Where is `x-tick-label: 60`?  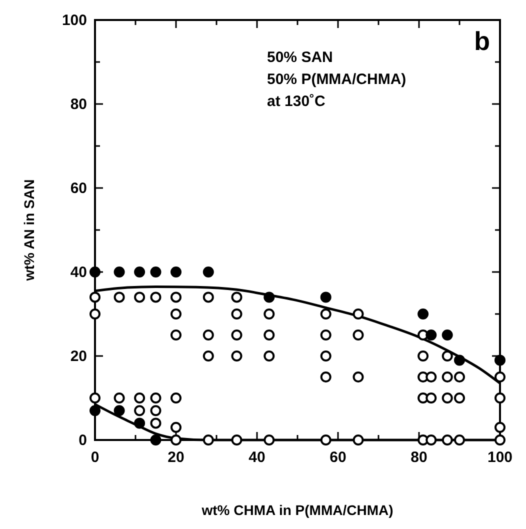
x-tick-label: 60 is located at coordinates (338, 457).